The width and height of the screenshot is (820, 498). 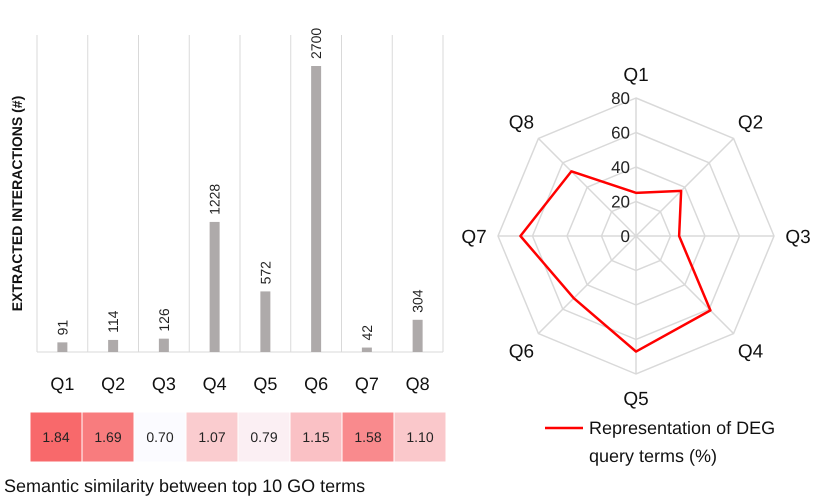 I want to click on data-label: 91, so click(x=62, y=328).